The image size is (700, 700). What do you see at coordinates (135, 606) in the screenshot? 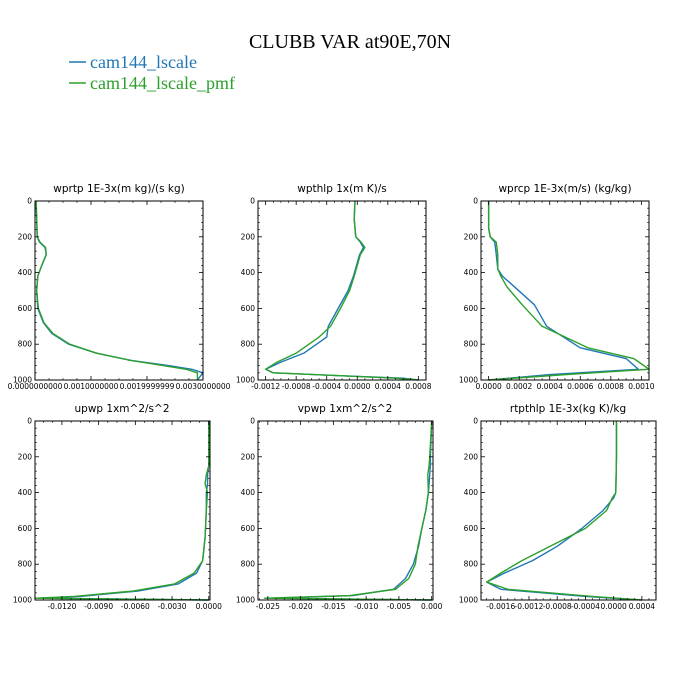
I see `x-tick-label: -0.0060` at bounding box center [135, 606].